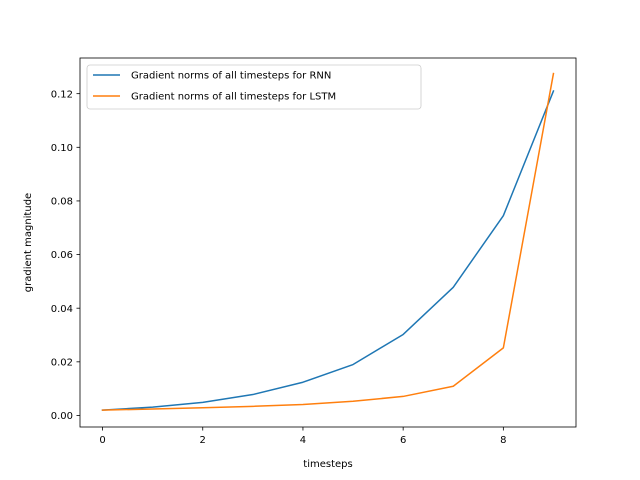 The height and width of the screenshot is (480, 640). I want to click on y-tick-label: 0.04, so click(62, 309).